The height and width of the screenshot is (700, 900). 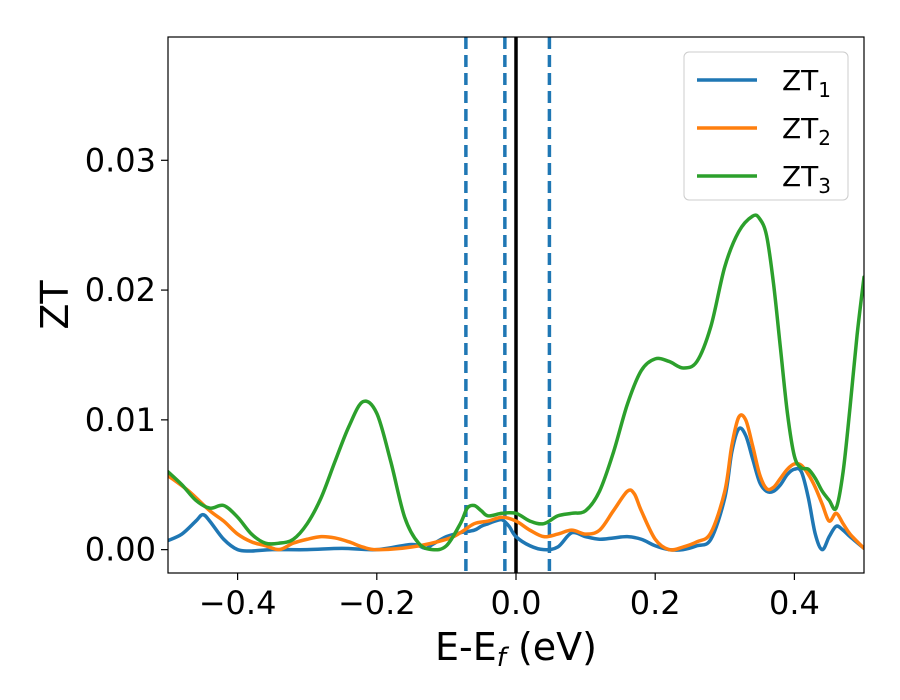 I want to click on vertical-marker-lines, so click(x=508, y=305).